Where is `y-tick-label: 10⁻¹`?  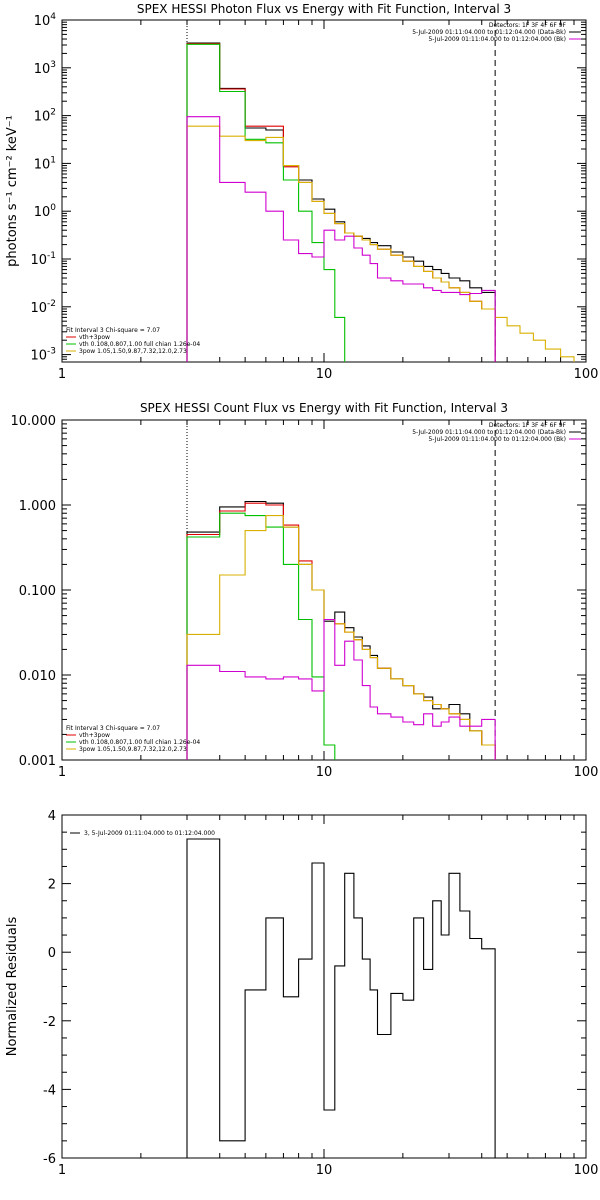
y-tick-label: 10⁻¹ is located at coordinates (43, 259).